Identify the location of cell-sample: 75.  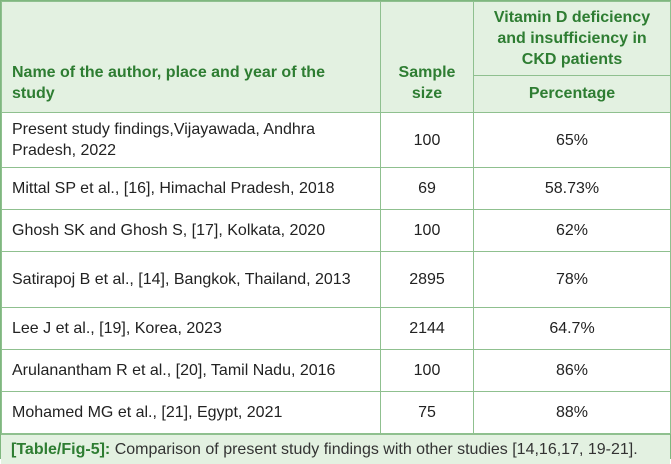
(427, 412).